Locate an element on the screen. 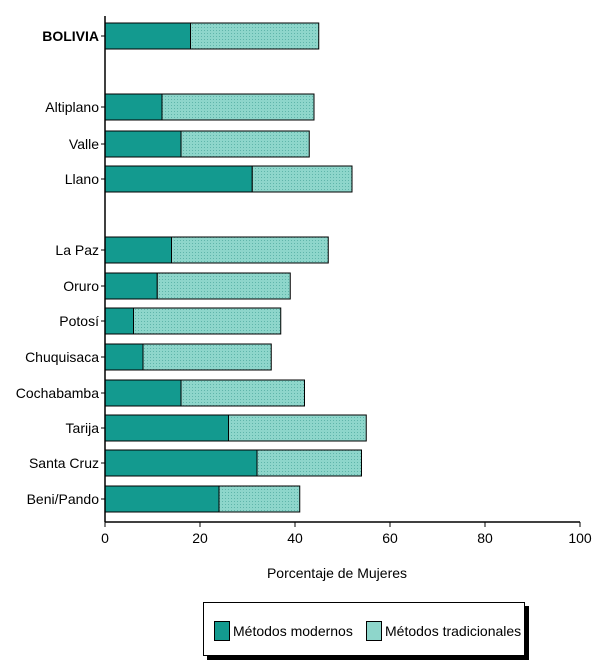 This screenshot has height=663, width=598. category-label: Oruro is located at coordinates (81, 286).